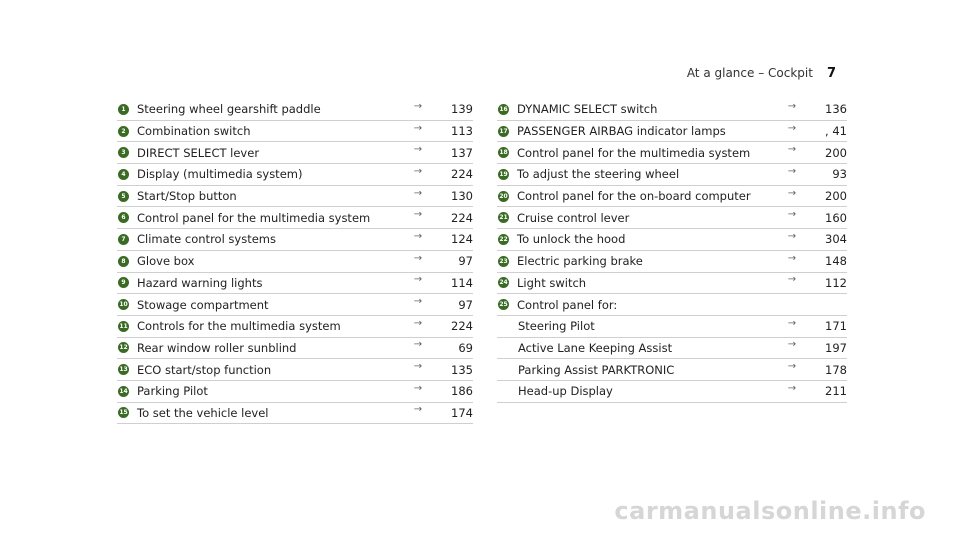  What do you see at coordinates (836, 282) in the screenshot?
I see `page-reference: 112` at bounding box center [836, 282].